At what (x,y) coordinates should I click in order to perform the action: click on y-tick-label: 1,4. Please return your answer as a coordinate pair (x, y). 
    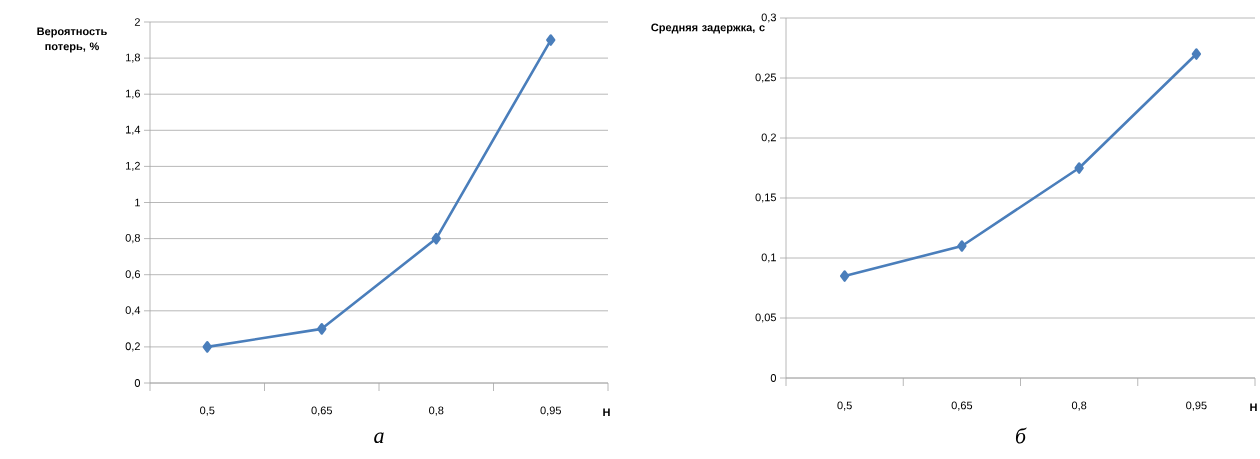
    Looking at the image, I should click on (133, 130).